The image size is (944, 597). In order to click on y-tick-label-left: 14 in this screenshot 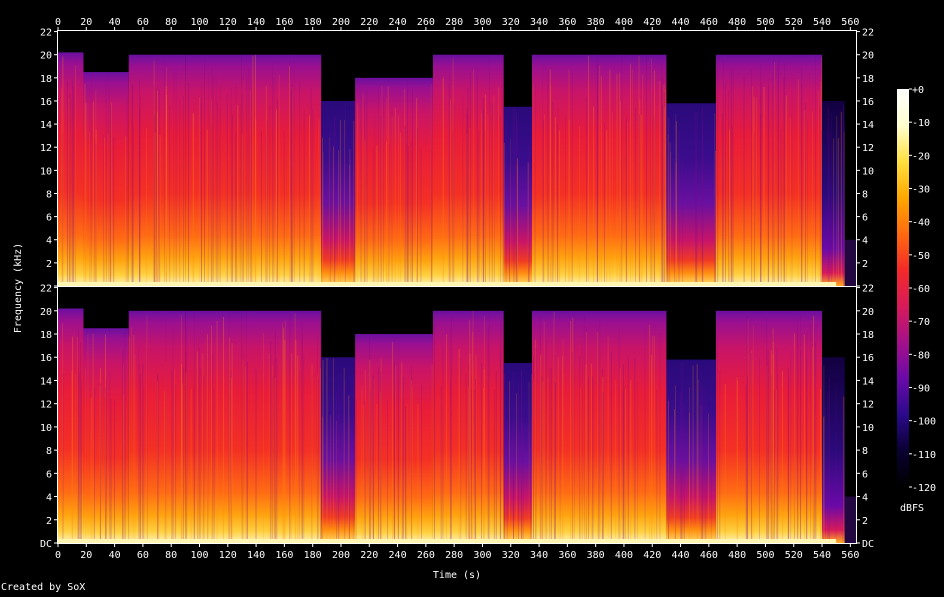, I will do `click(46, 381)`.